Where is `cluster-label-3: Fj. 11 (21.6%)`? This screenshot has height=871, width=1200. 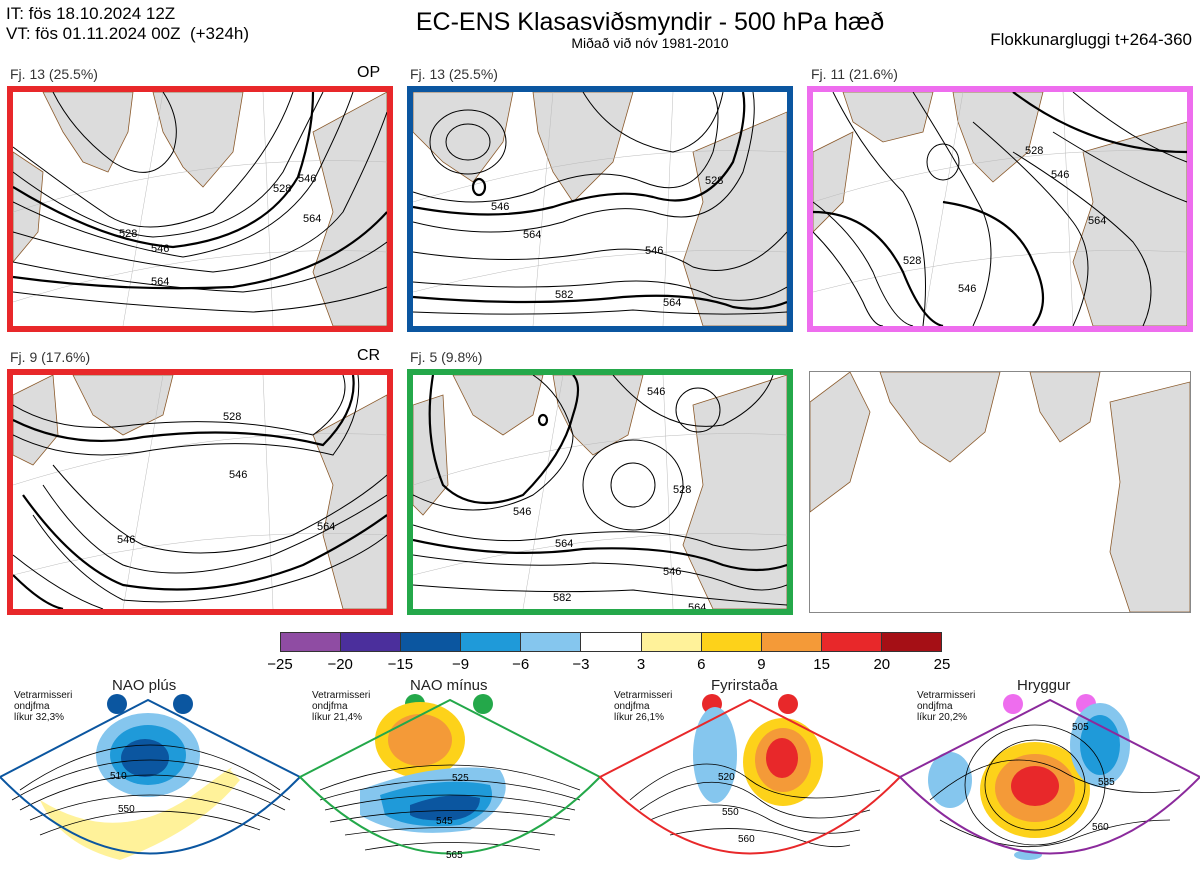
cluster-label-3: Fj. 11 (21.6%) is located at coordinates (854, 74).